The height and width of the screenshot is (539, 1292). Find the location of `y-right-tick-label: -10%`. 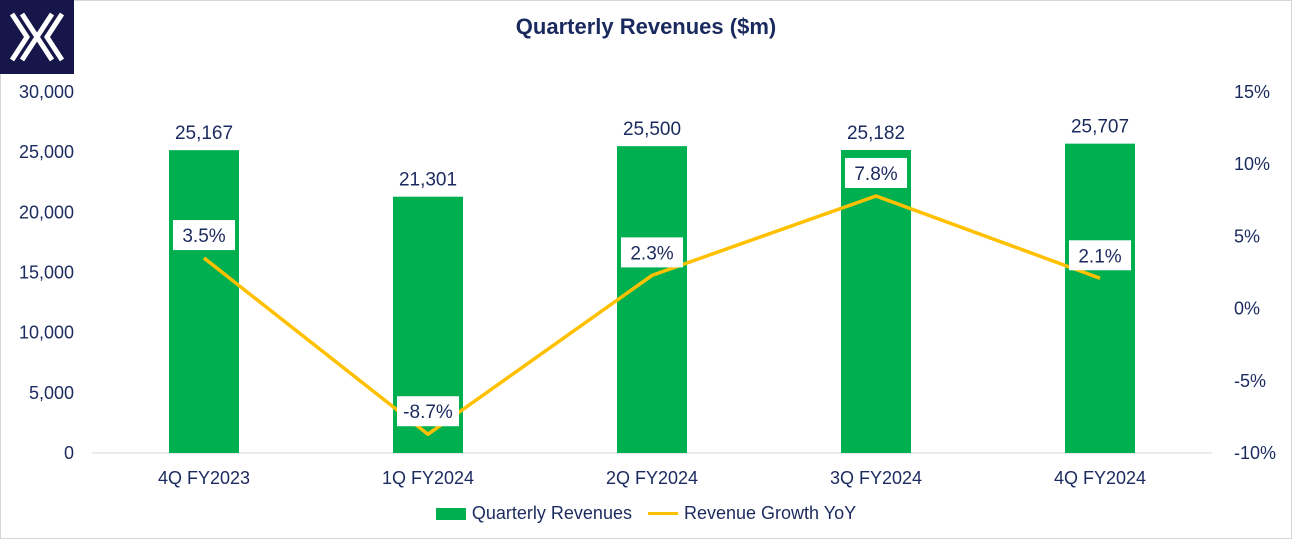

y-right-tick-label: -10% is located at coordinates (1255, 453).